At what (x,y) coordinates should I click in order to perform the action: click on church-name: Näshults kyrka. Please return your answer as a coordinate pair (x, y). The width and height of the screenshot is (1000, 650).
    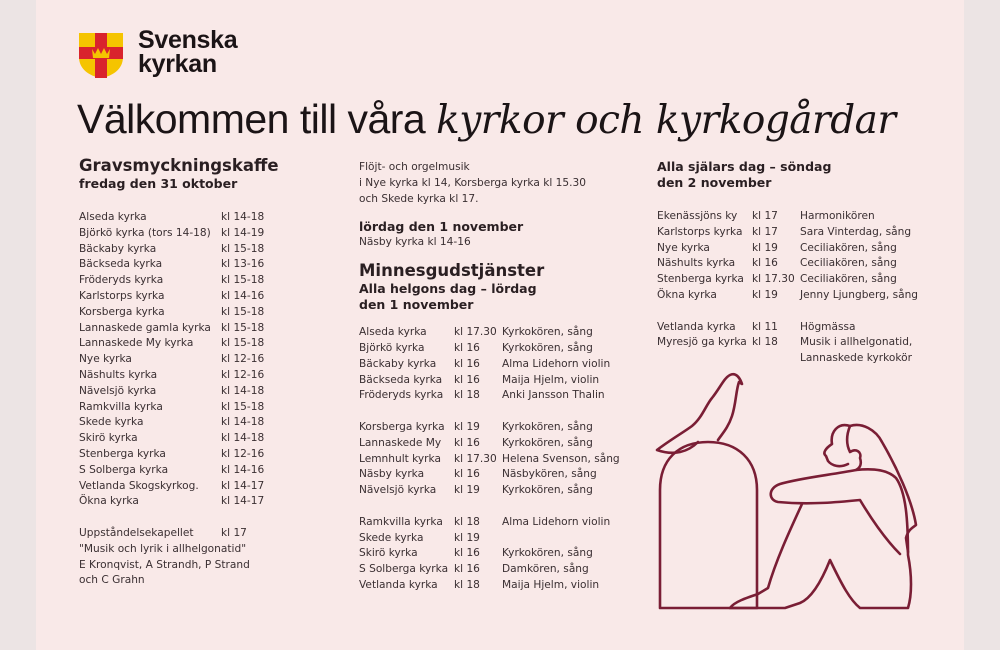
    Looking at the image, I should click on (696, 263).